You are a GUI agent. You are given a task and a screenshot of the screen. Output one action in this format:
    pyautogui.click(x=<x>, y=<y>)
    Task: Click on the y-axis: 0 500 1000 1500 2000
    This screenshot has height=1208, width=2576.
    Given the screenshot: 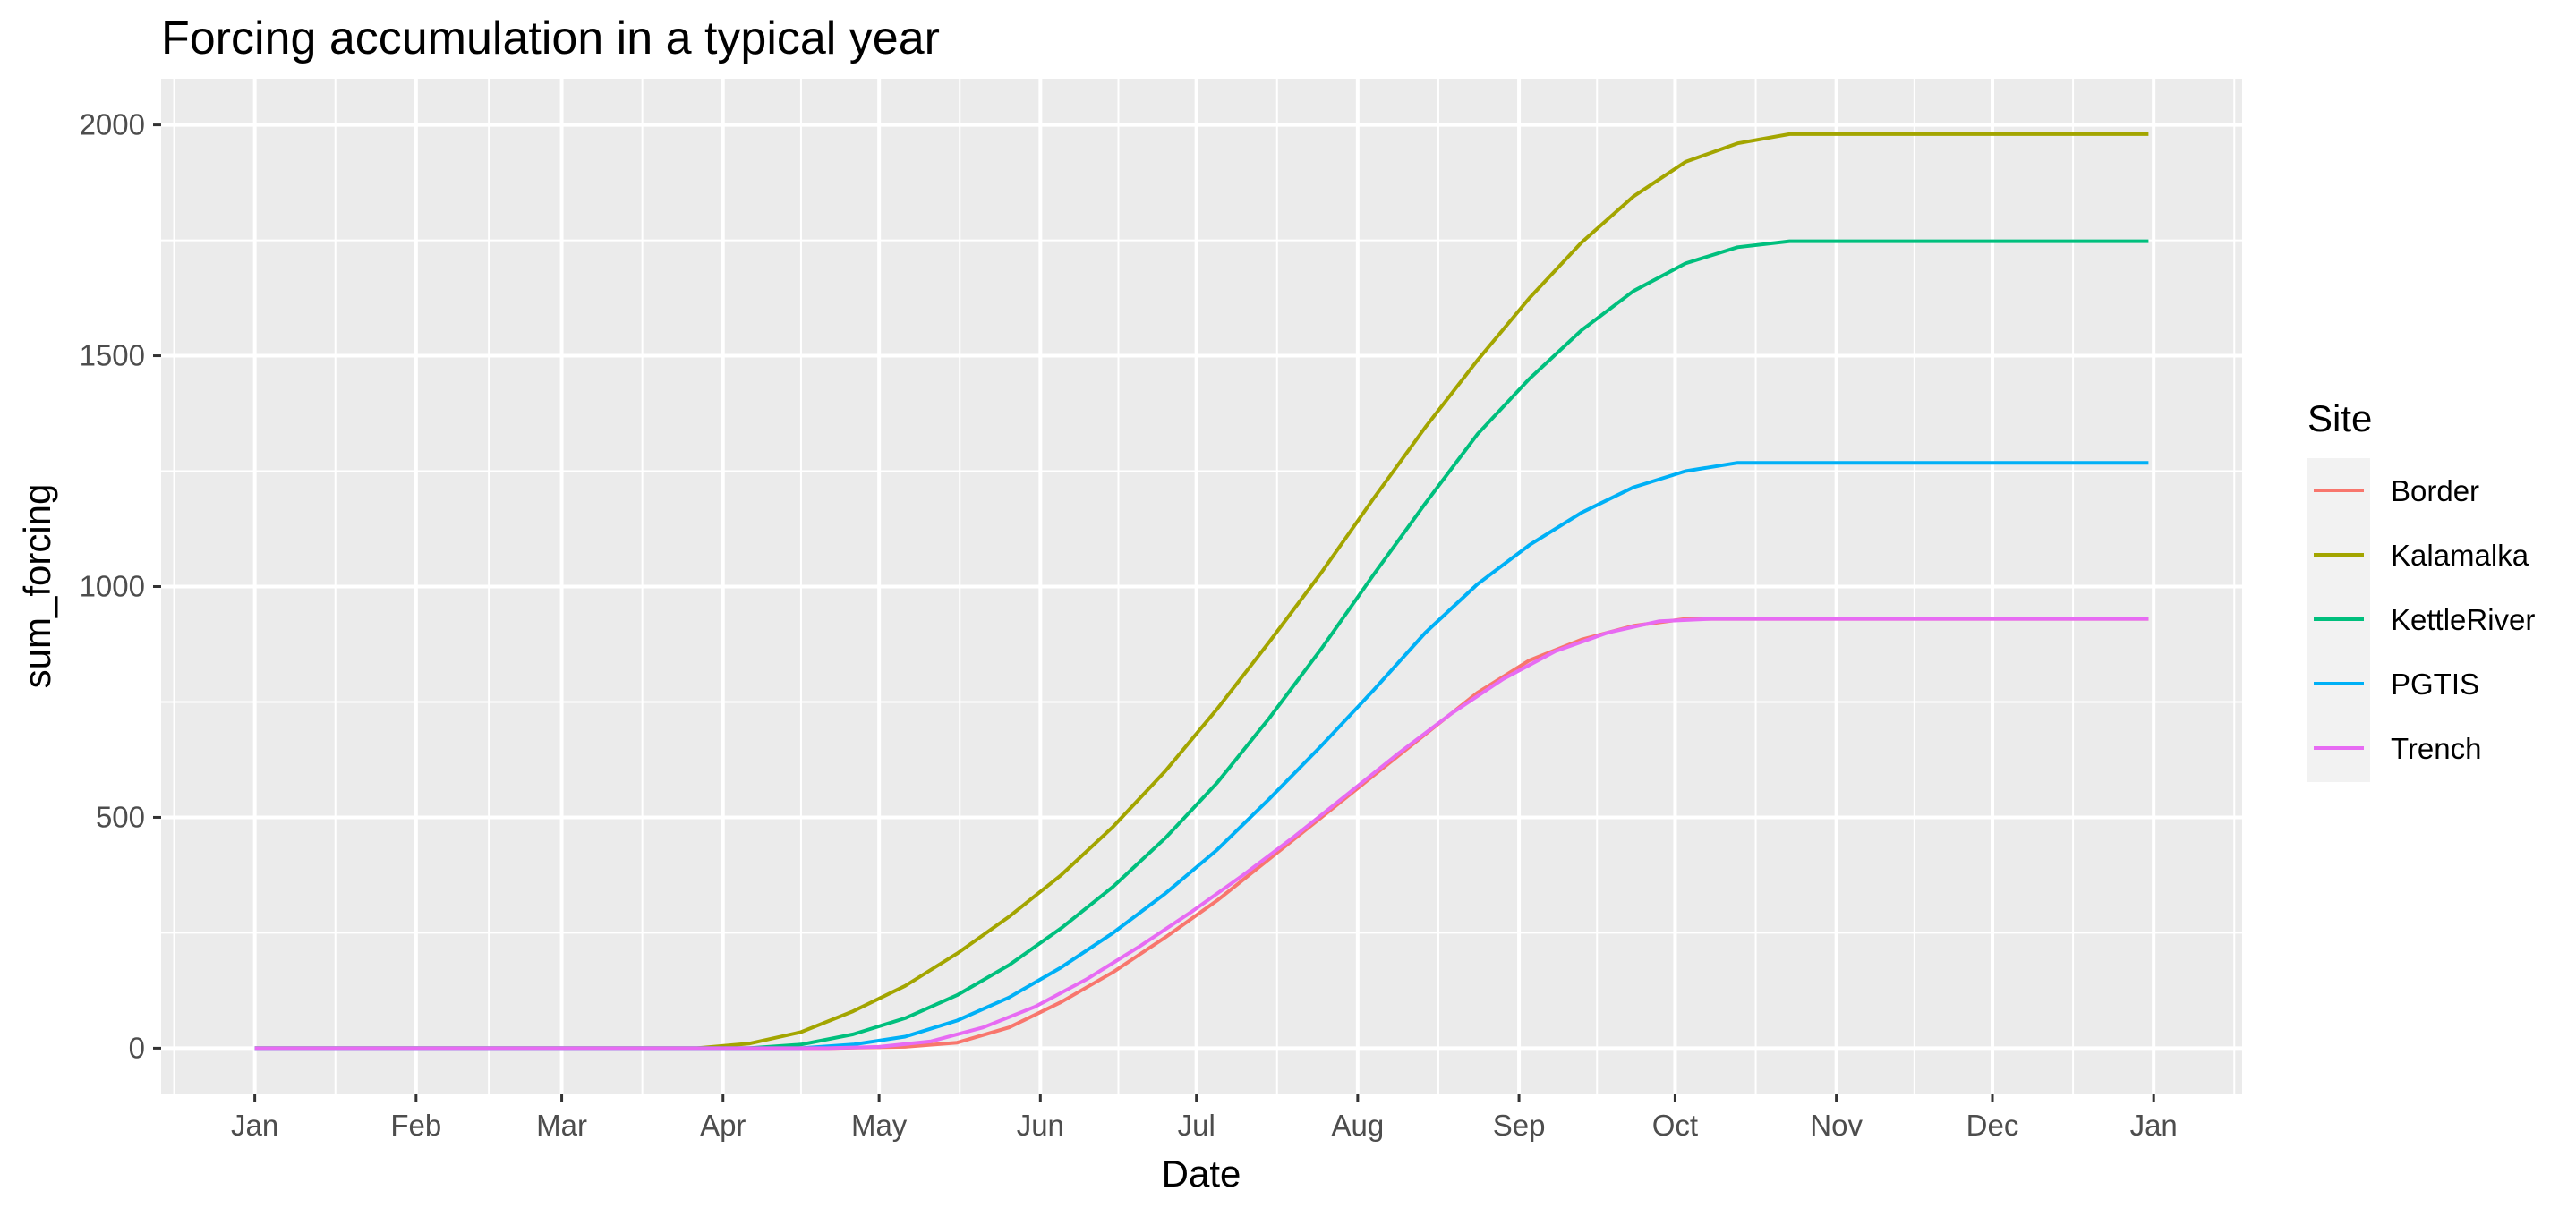 What is the action you would take?
    pyautogui.click(x=120, y=586)
    